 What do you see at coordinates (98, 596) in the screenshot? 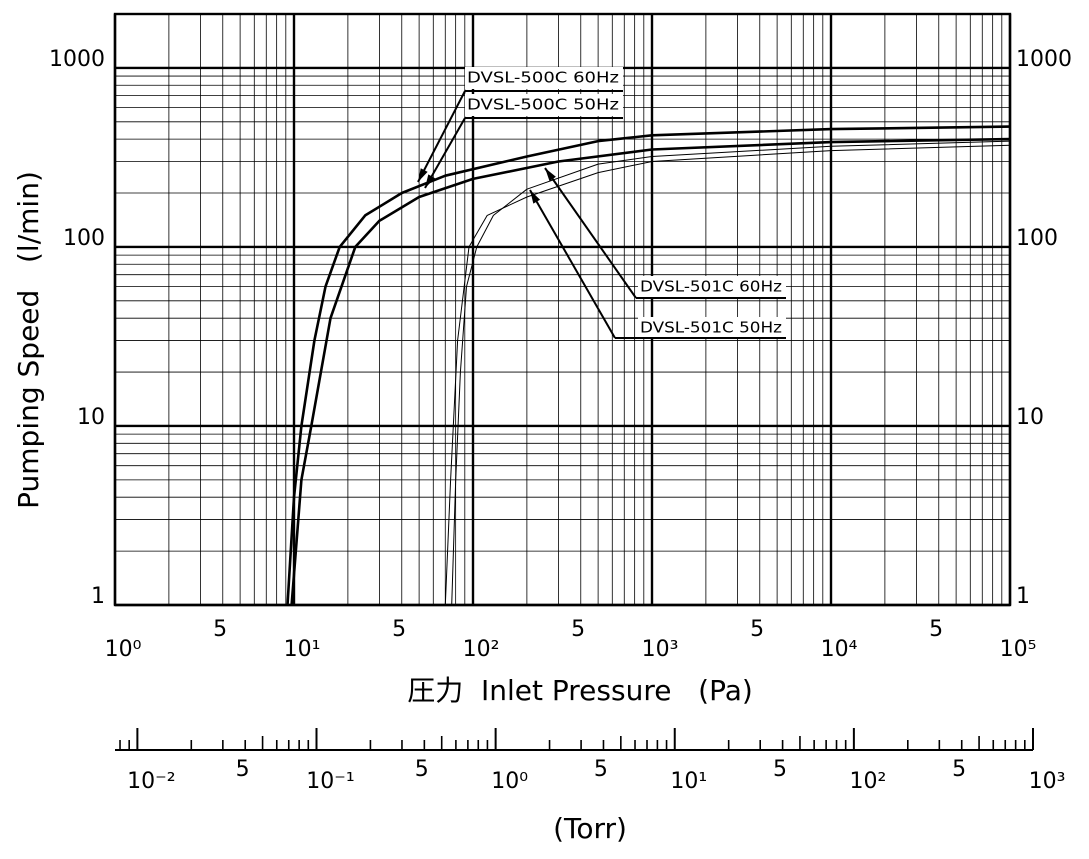
I see `y-tick-label: 1` at bounding box center [98, 596].